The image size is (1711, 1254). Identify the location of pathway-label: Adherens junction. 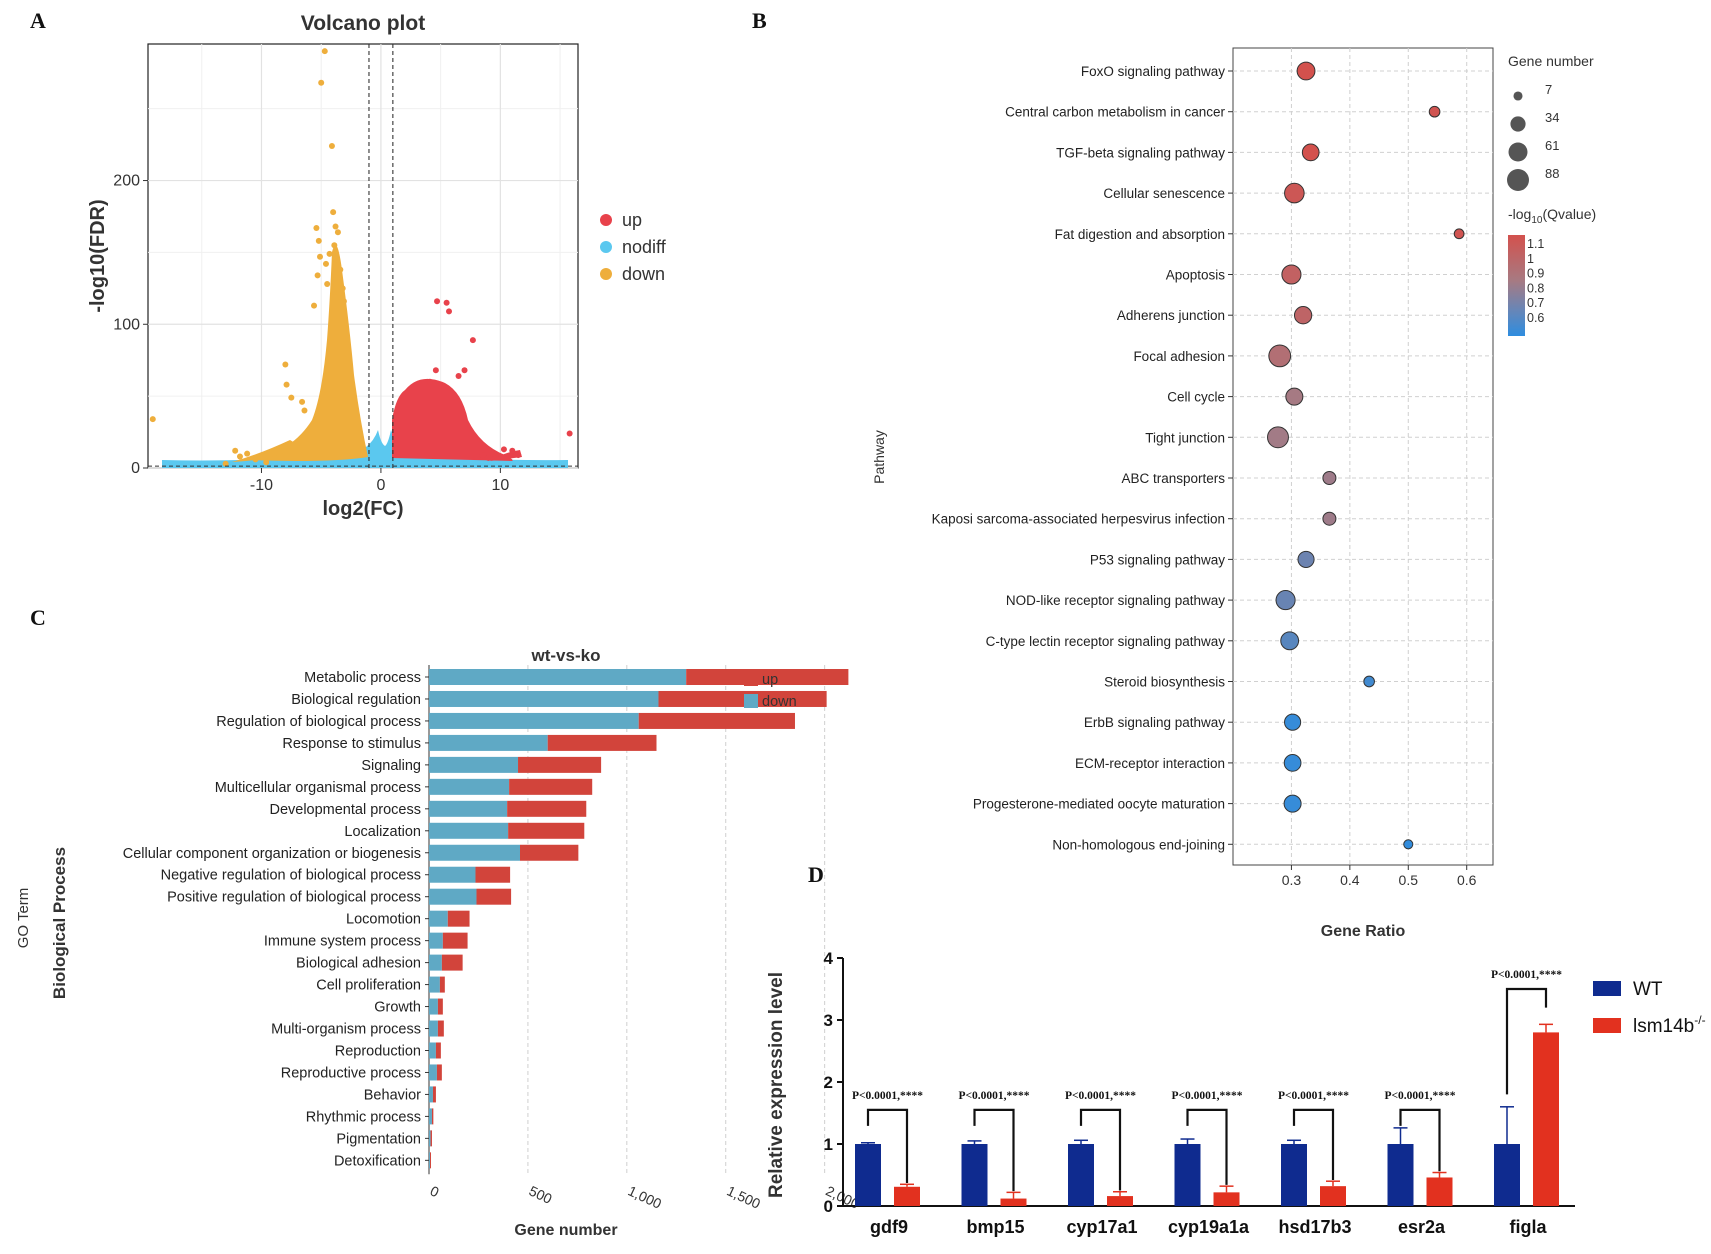
(1171, 315).